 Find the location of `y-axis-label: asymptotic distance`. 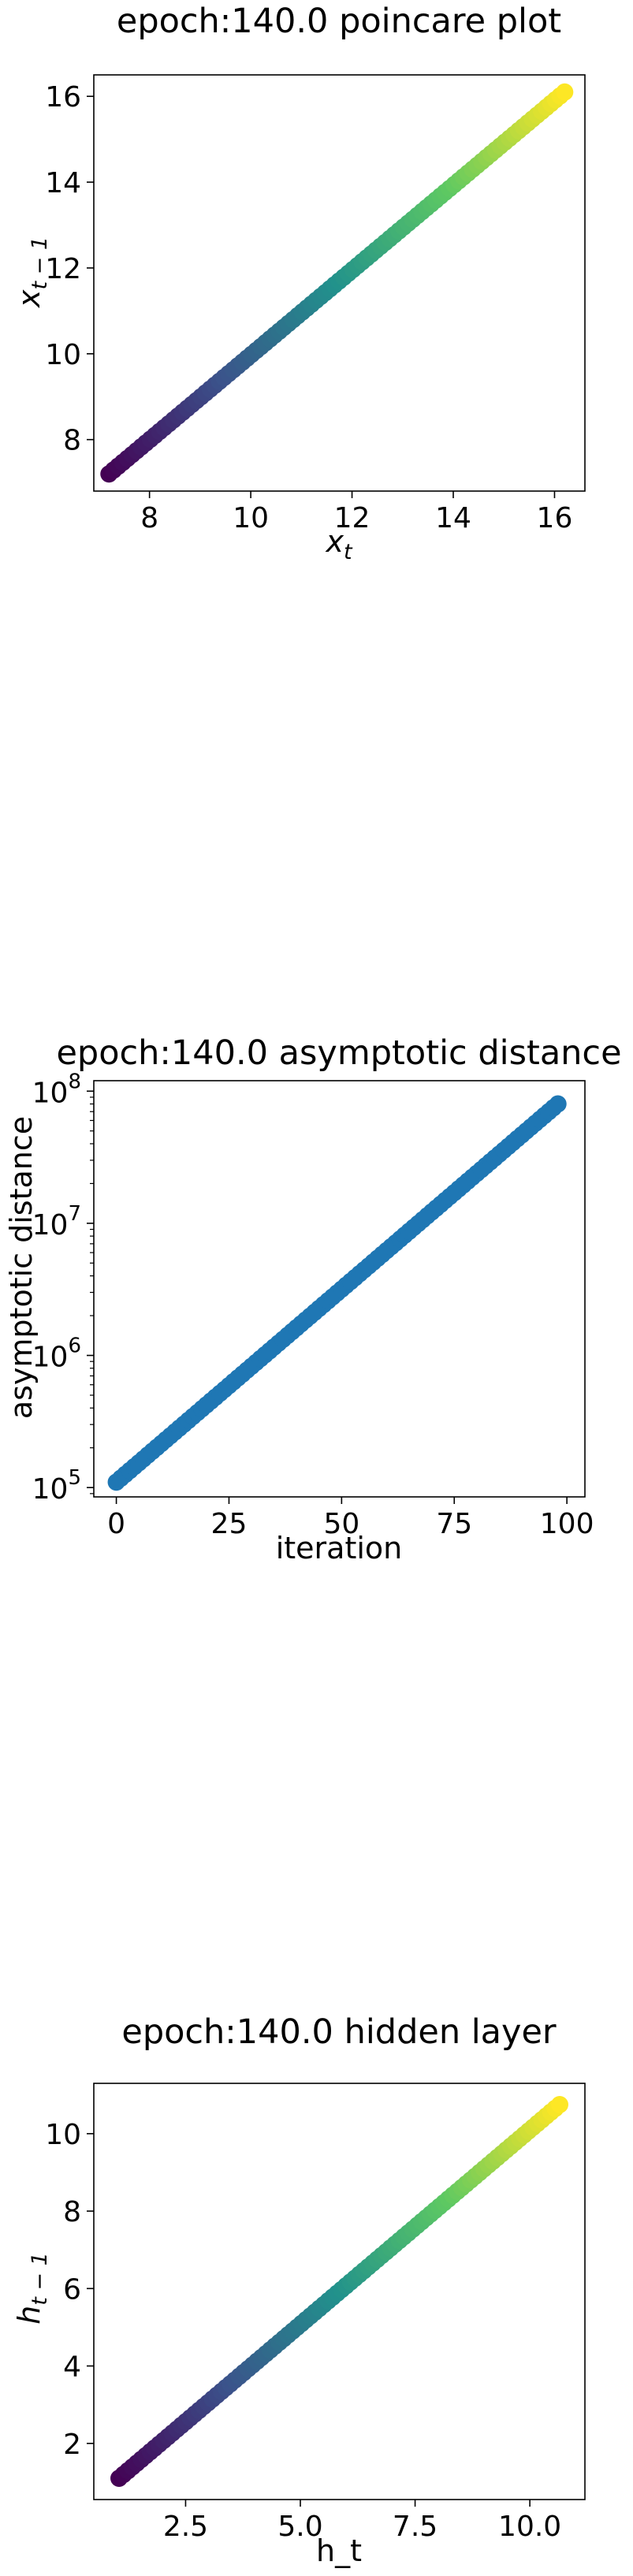

y-axis-label: asymptotic distance is located at coordinates (21, 1267).